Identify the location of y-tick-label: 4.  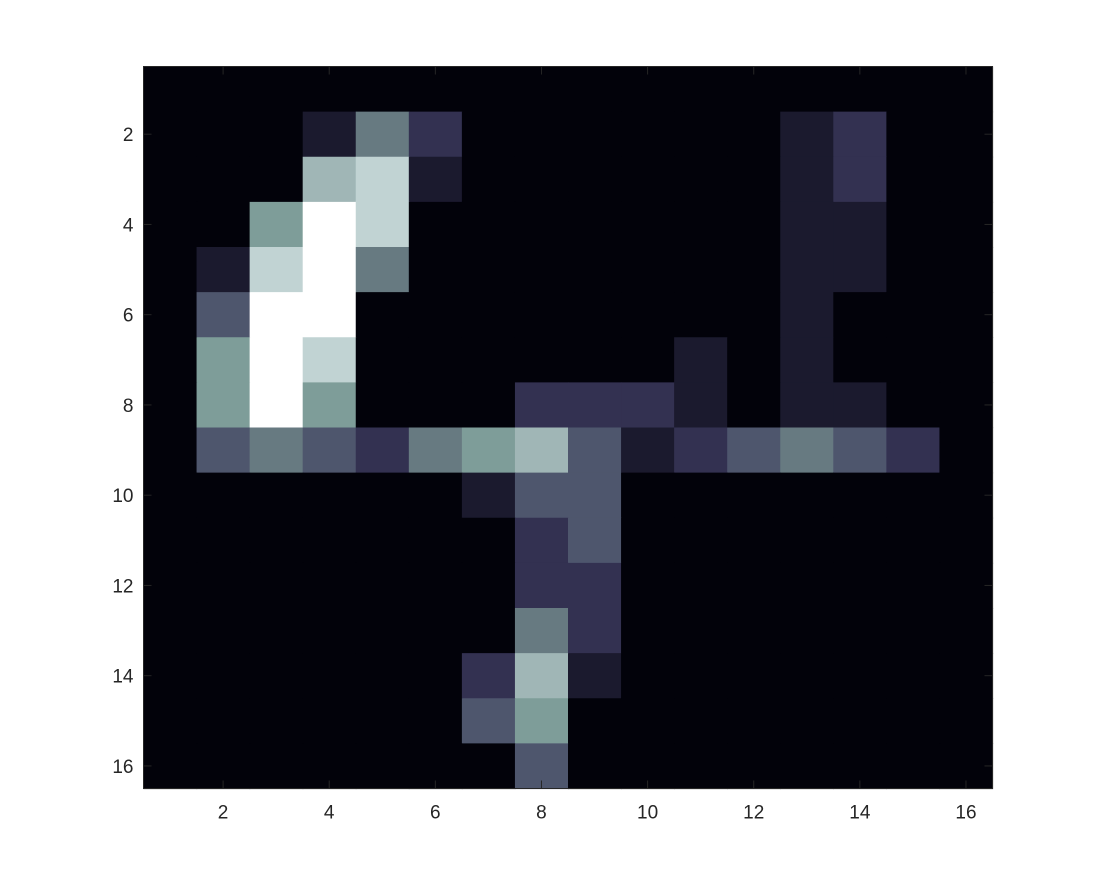
(128, 225).